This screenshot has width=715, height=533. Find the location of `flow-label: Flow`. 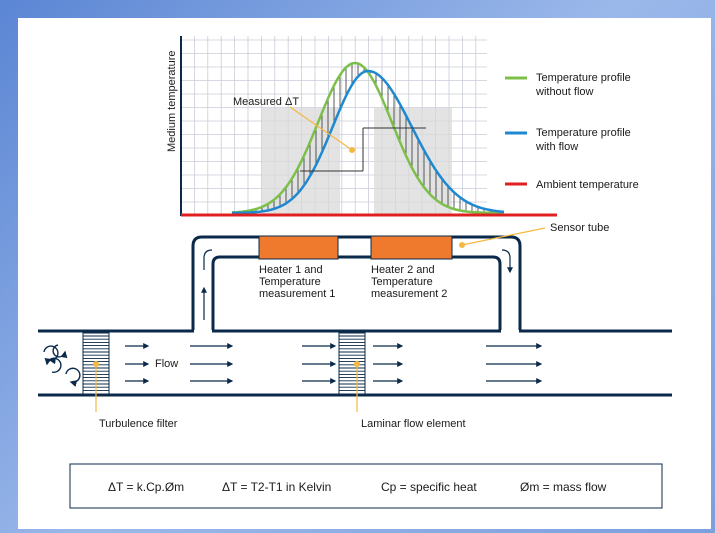

flow-label: Flow is located at coordinates (166, 364).